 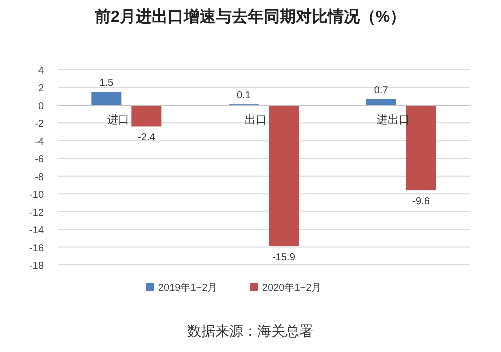 I want to click on legend-label: 2020年1~2月, so click(x=292, y=288).